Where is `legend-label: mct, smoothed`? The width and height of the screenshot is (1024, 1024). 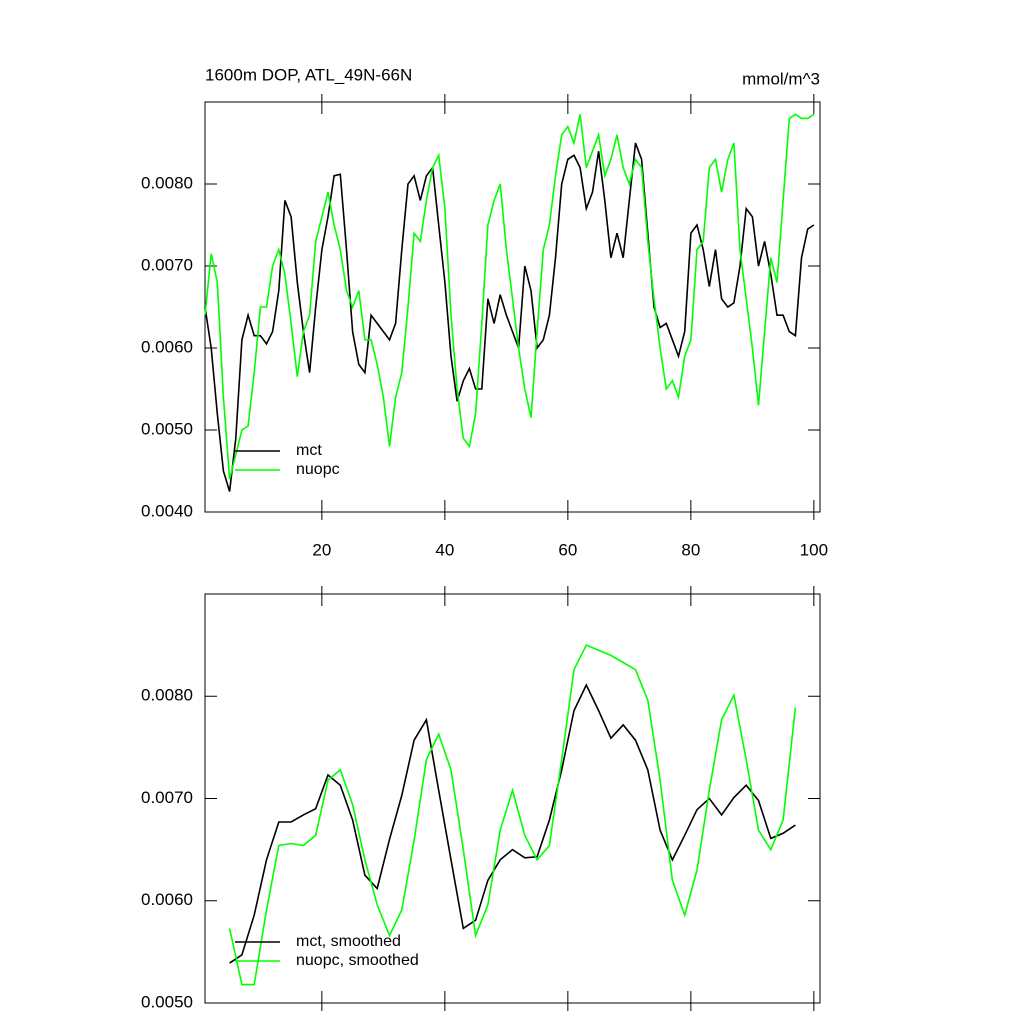
legend-label: mct, smoothed is located at coordinates (348, 941).